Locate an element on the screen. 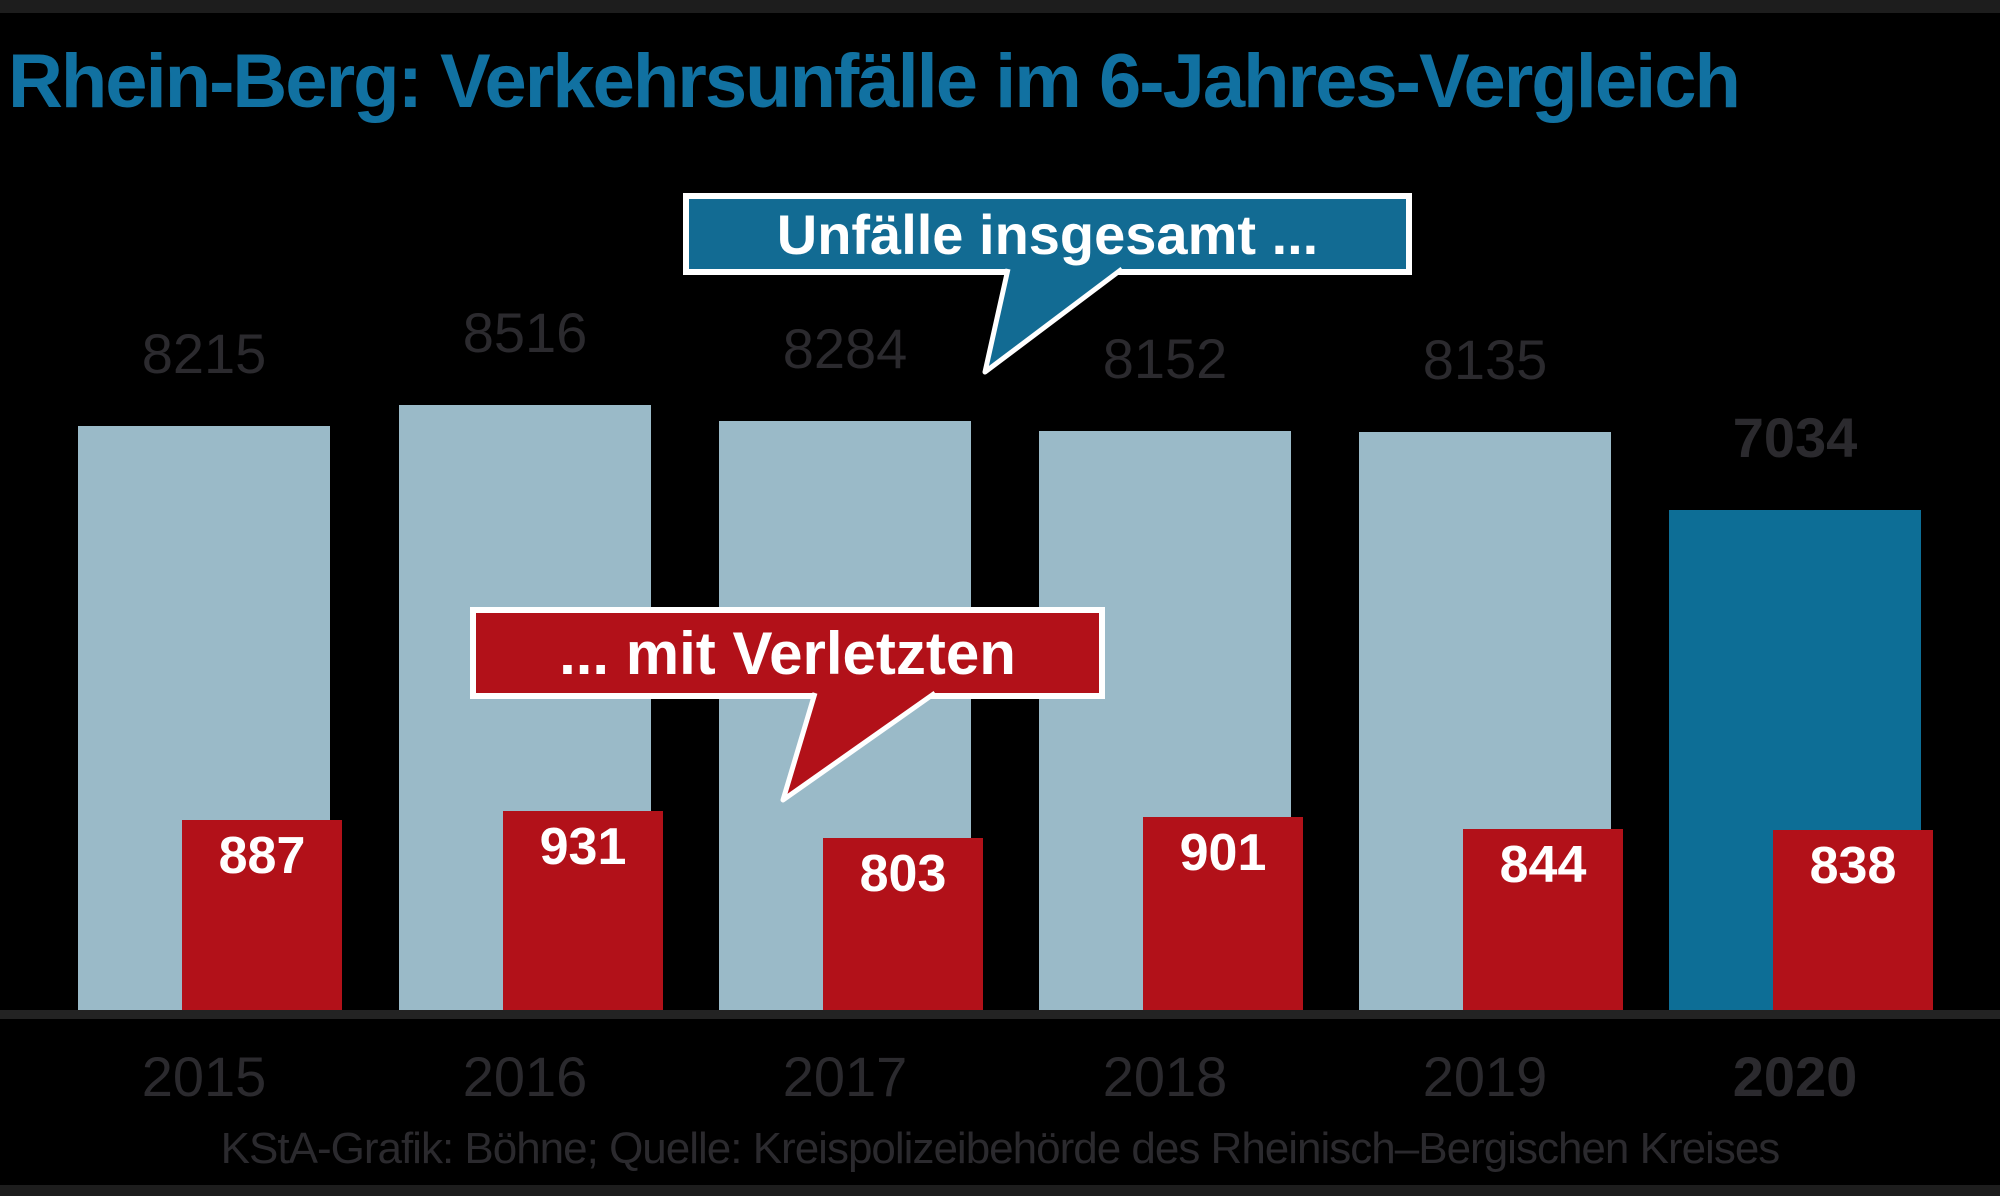 The width and height of the screenshot is (2000, 1196). bar-injured-2017 is located at coordinates (903, 924).